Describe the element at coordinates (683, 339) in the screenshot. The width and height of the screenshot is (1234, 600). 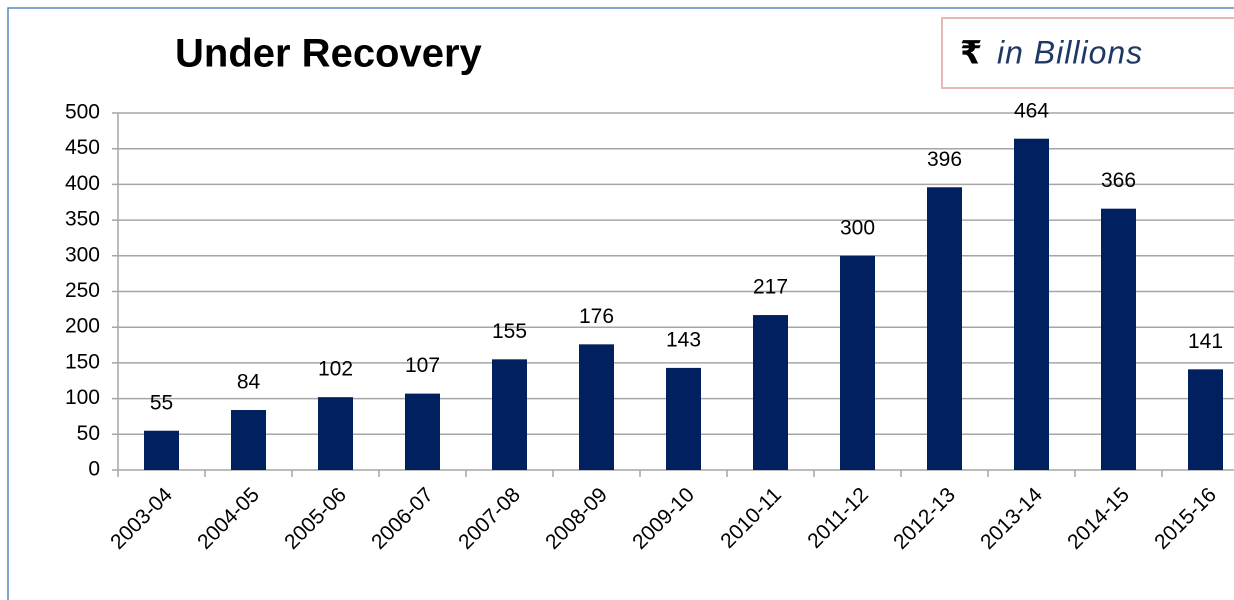
I see `value-label: 143` at that location.